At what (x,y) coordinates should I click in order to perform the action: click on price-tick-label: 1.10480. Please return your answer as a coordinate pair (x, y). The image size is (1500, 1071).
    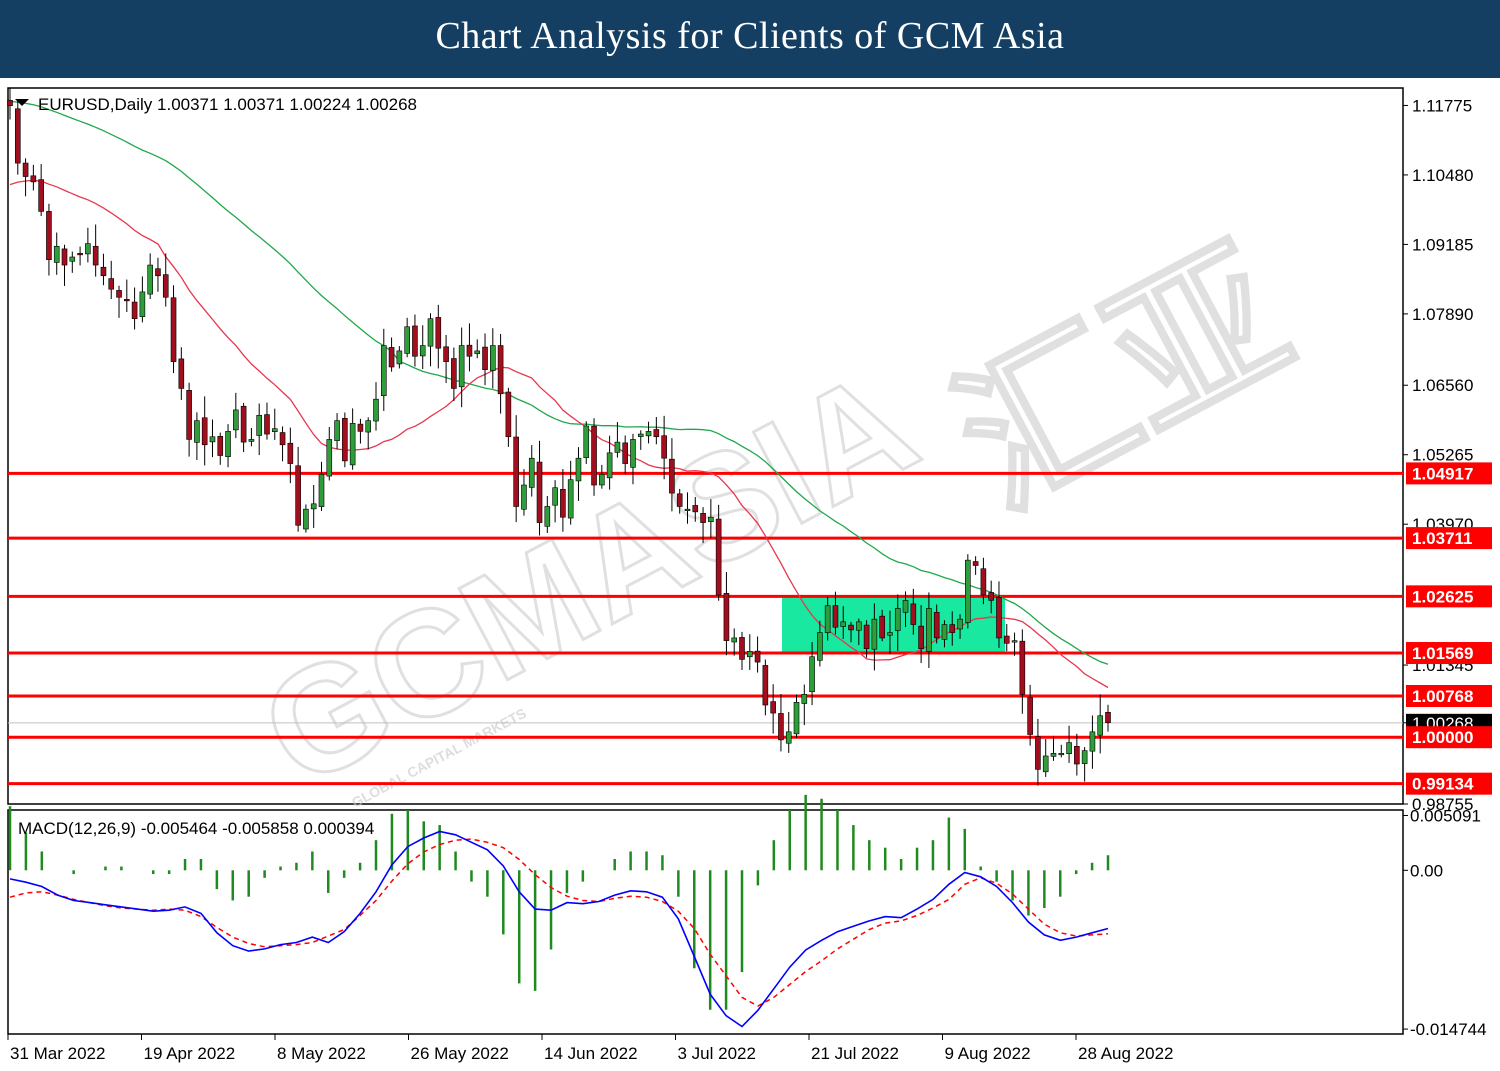
    Looking at the image, I should click on (1442, 175).